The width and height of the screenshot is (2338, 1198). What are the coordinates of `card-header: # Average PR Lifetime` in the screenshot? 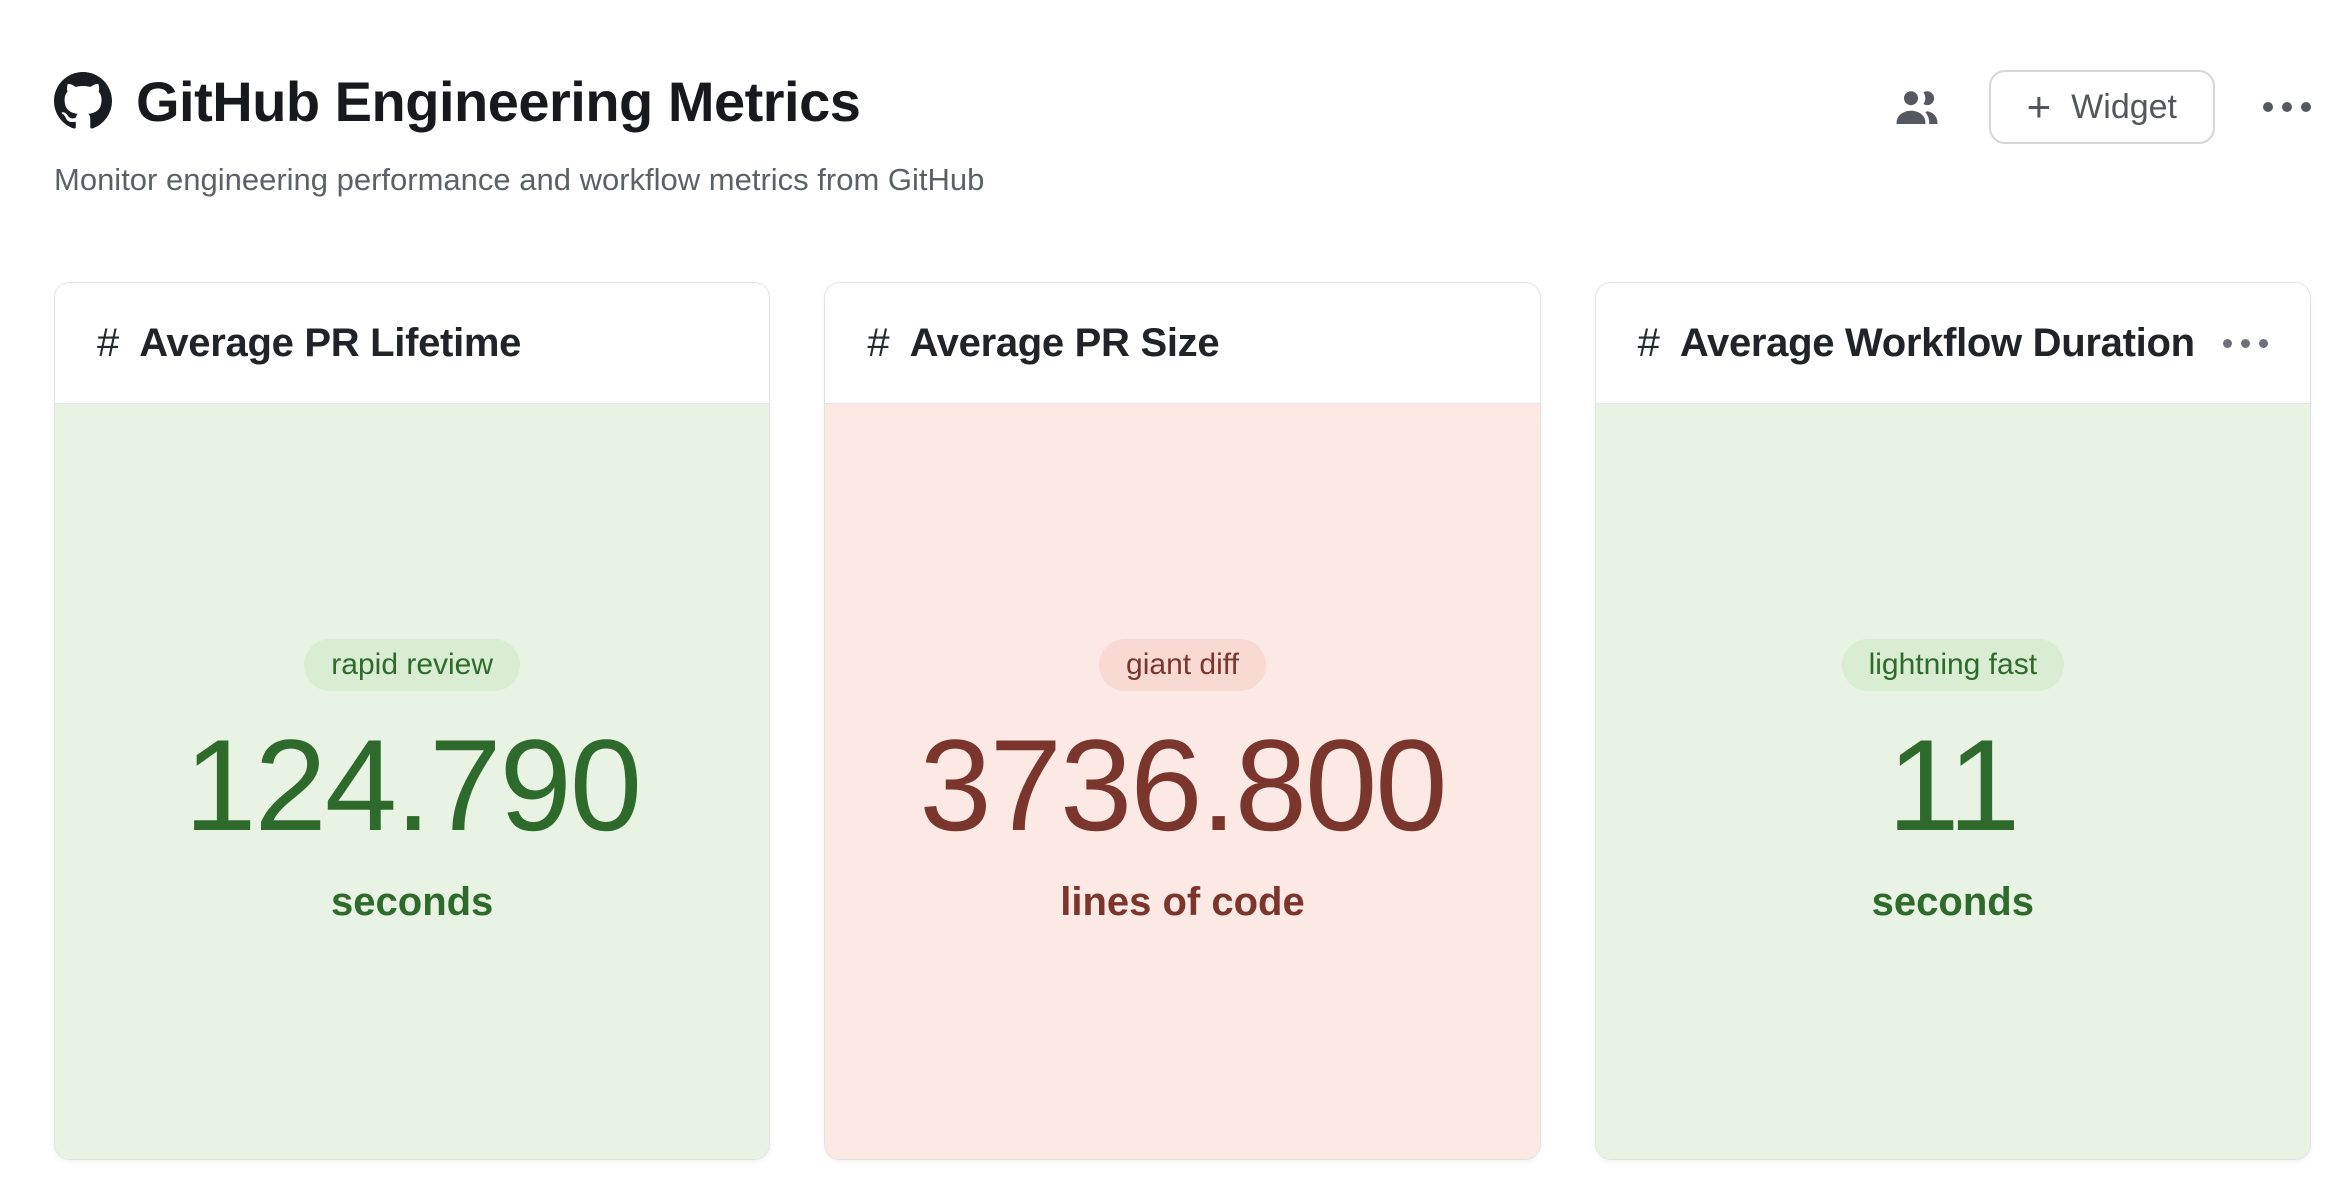 It's located at (412, 343).